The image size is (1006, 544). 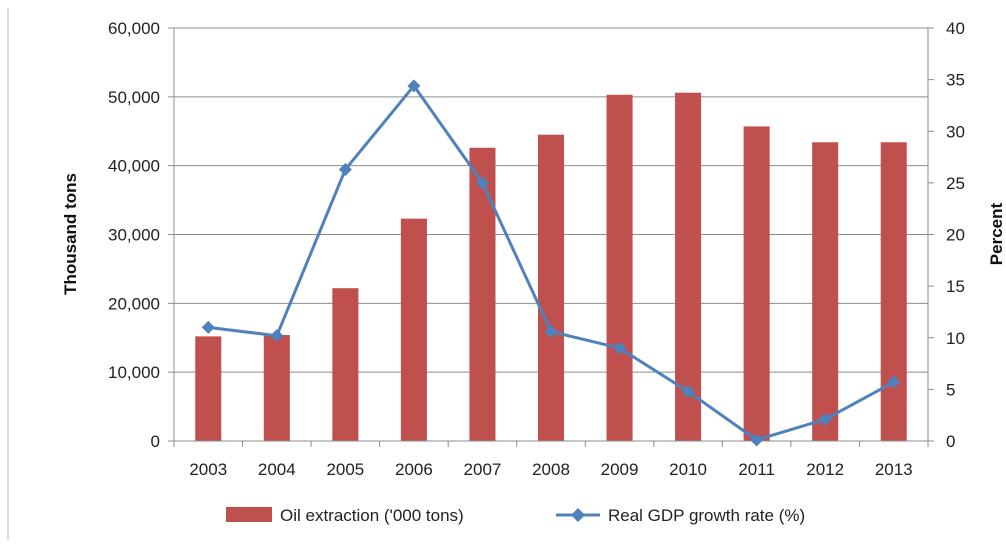 What do you see at coordinates (756, 469) in the screenshot?
I see `x-tick-label: 2011` at bounding box center [756, 469].